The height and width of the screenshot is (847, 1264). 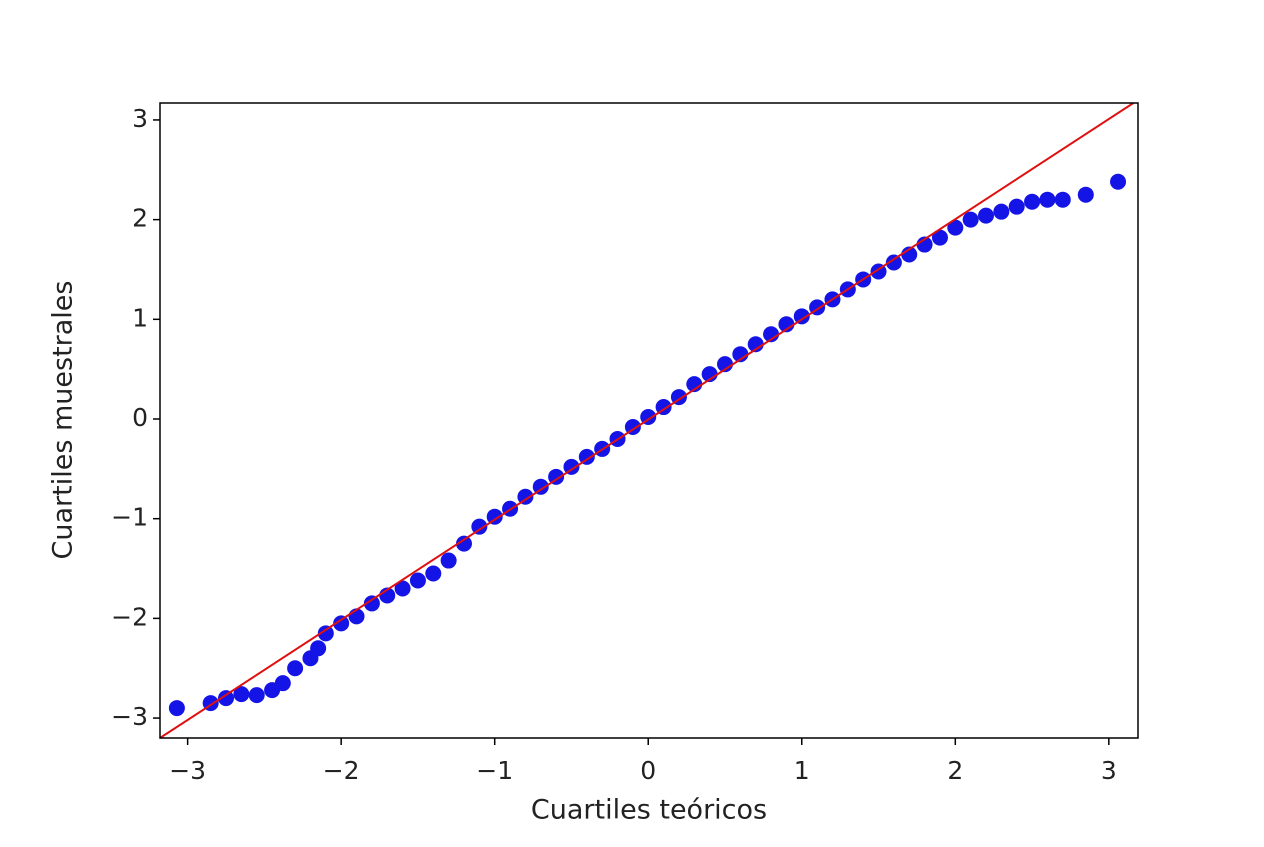 I want to click on y-axis-label: Cuartiles muestrales, so click(x=63, y=420).